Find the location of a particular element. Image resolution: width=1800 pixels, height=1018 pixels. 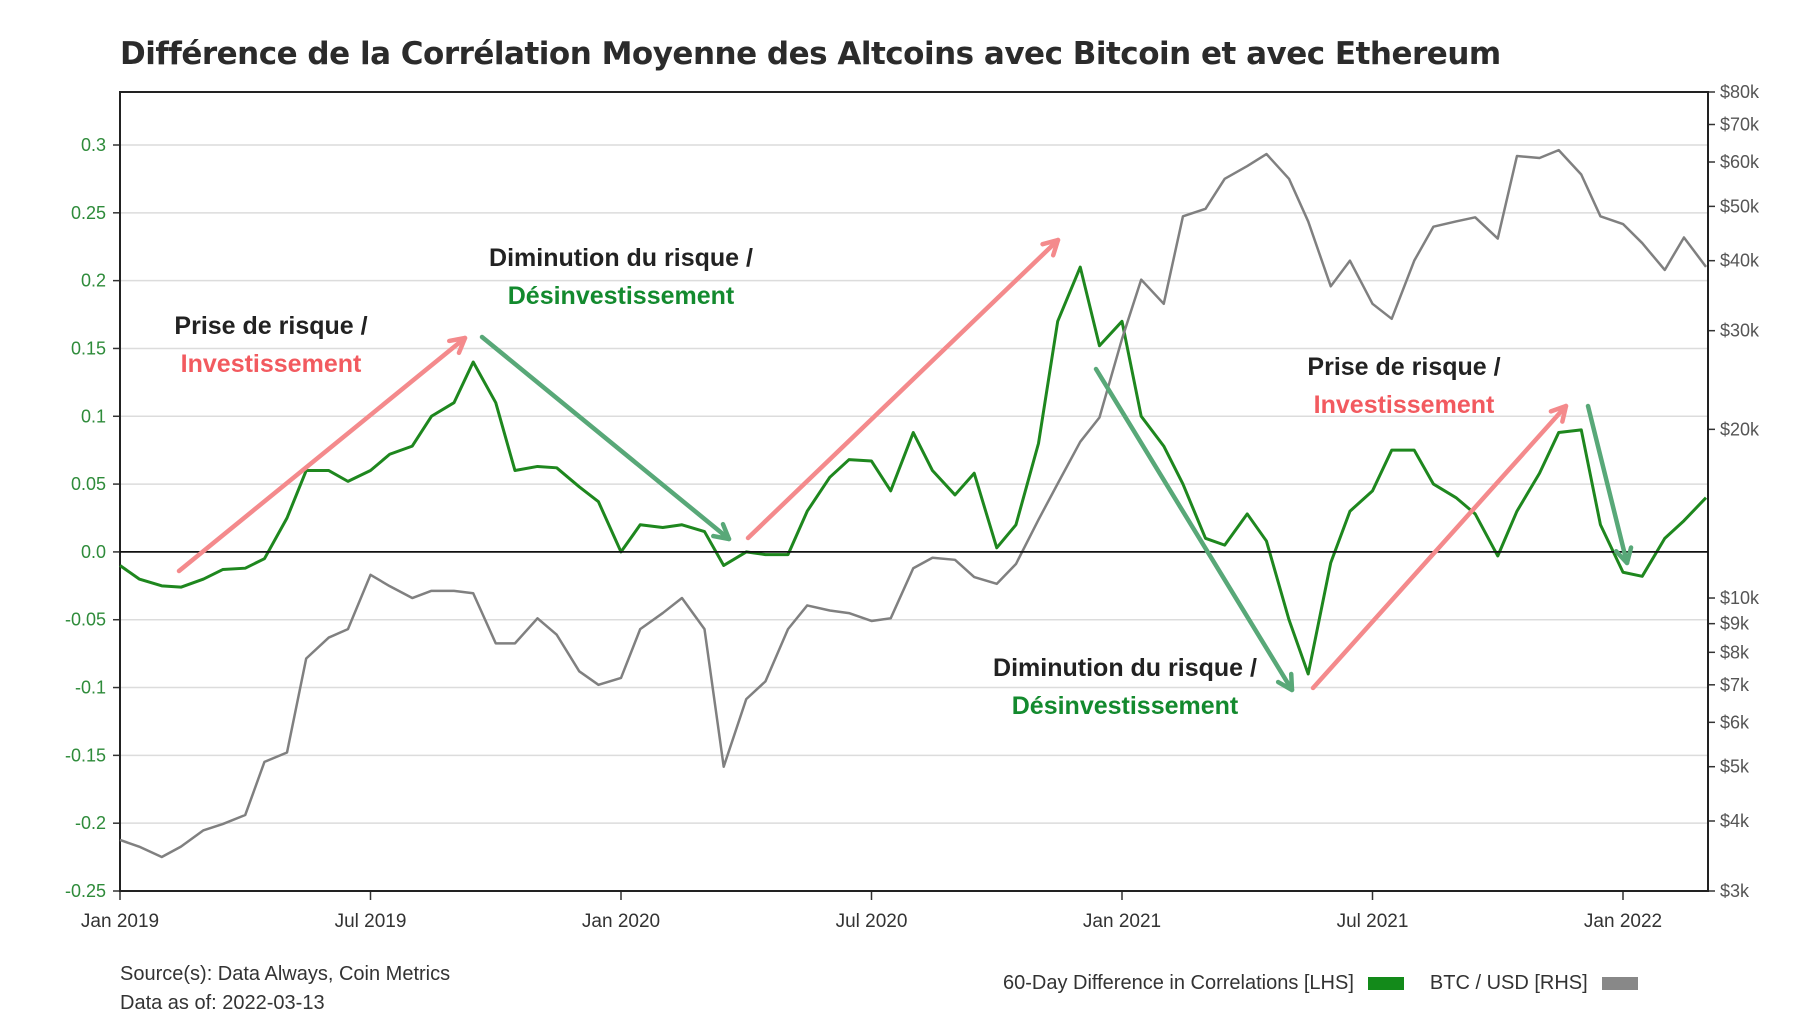

annotation-risk-on-2: Prise de risque / Investissement is located at coordinates (1403, 386).